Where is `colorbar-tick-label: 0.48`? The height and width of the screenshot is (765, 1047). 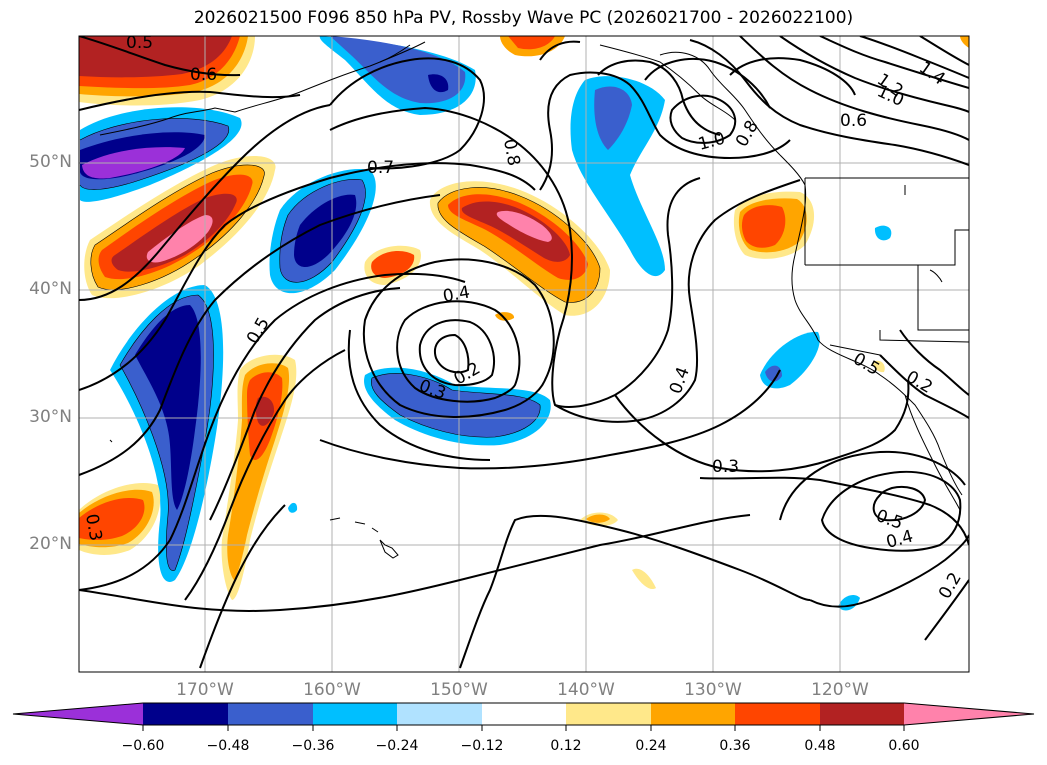
colorbar-tick-label: 0.48 is located at coordinates (820, 746).